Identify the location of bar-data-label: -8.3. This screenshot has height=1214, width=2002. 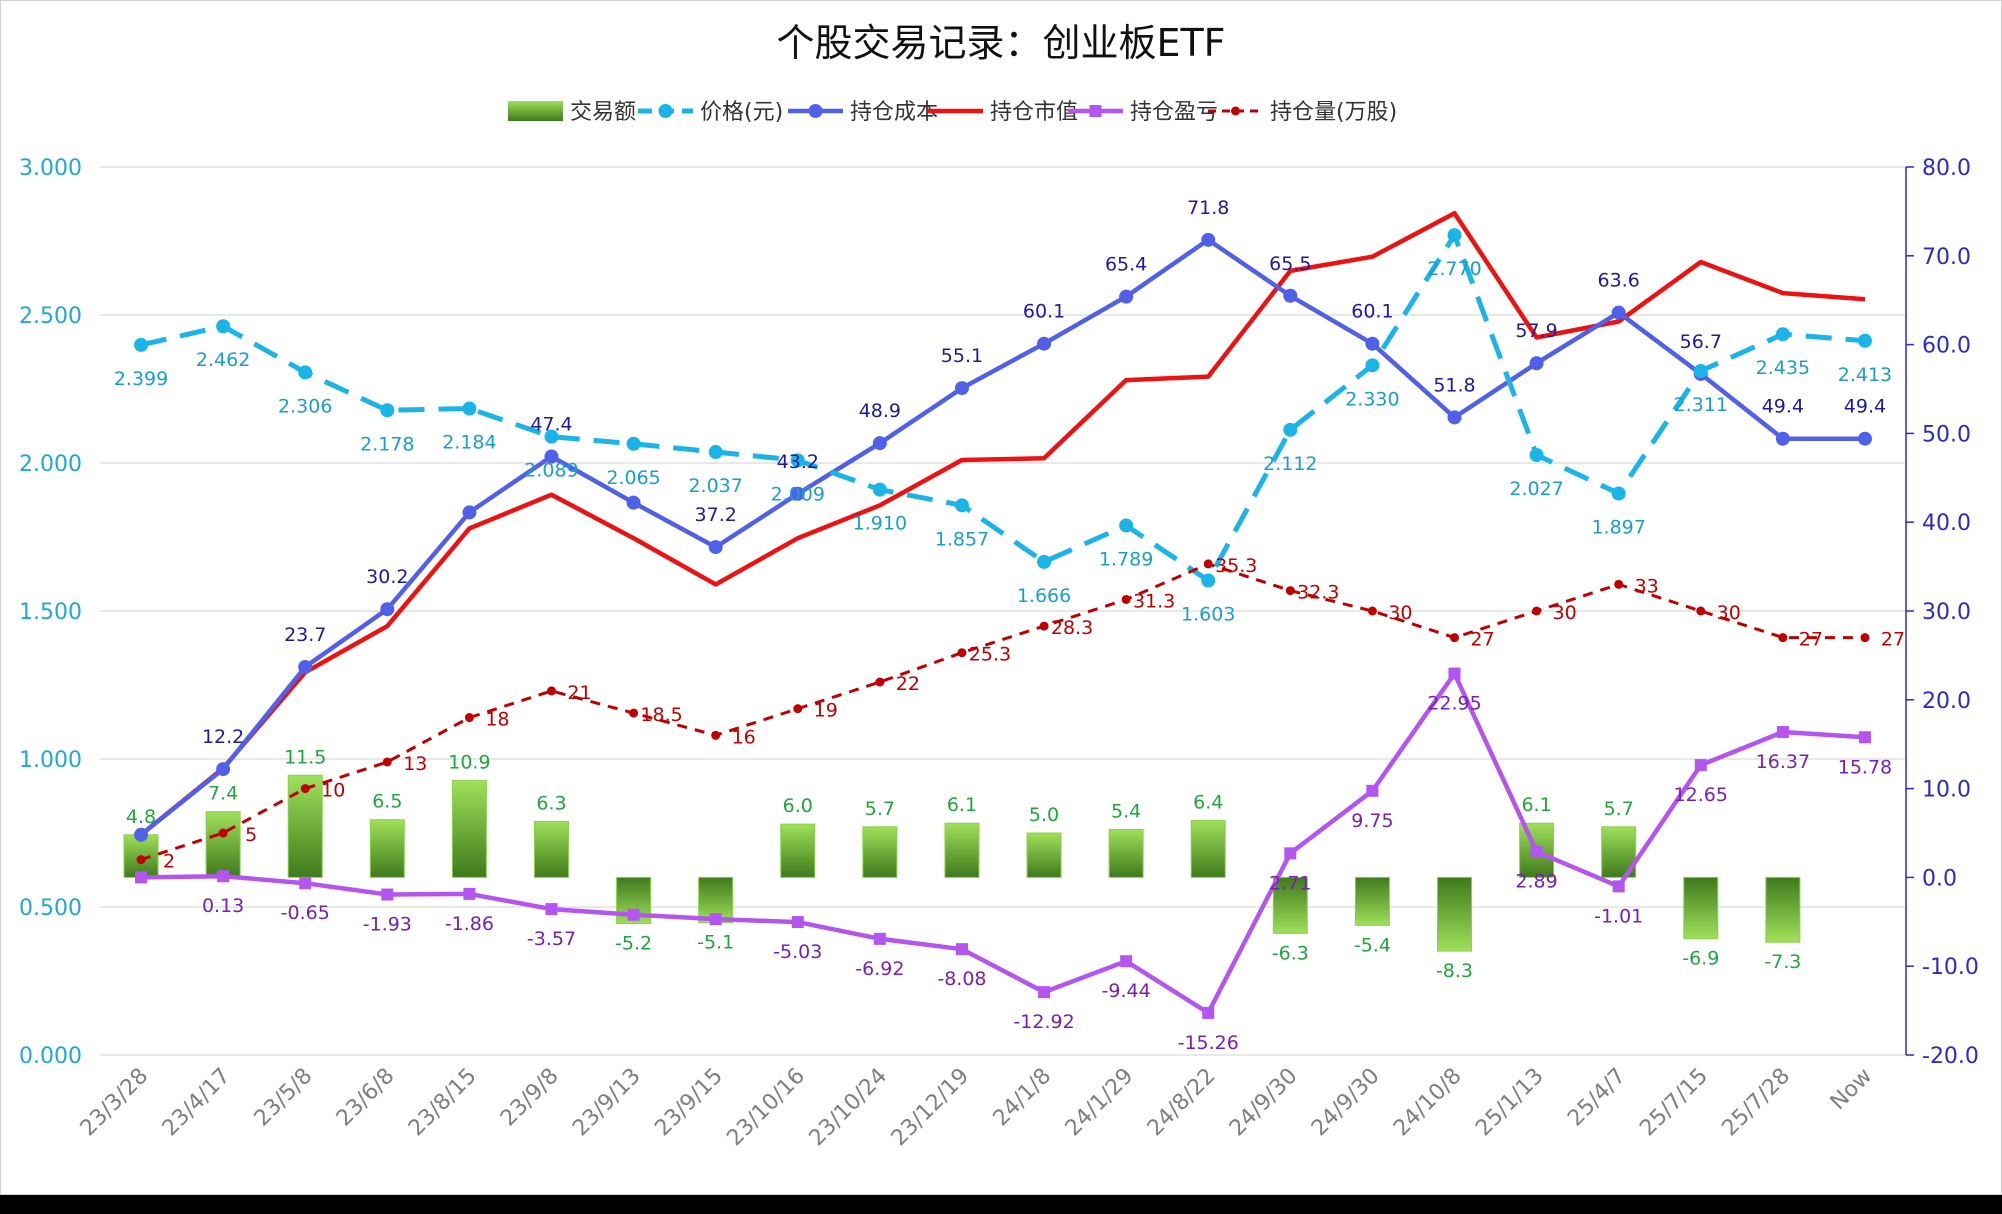
(1454, 971).